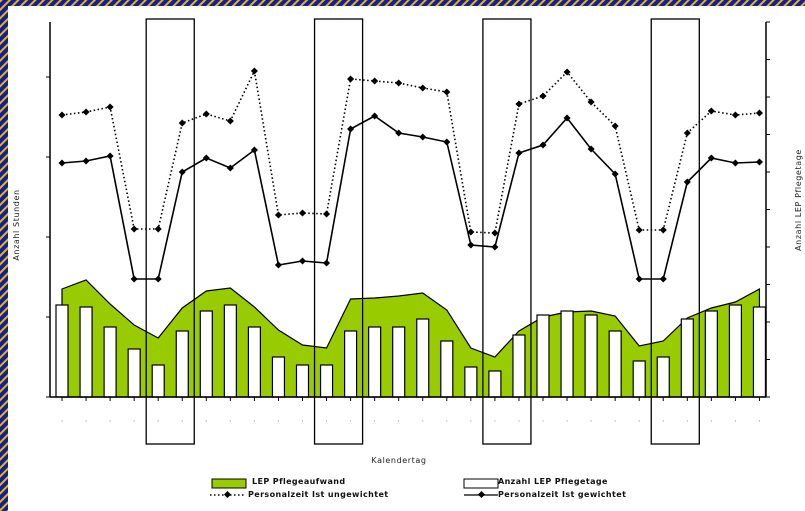  Describe the element at coordinates (318, 494) in the screenshot. I see `legend-label-dotted: Personalzeit Ist ungewichtet` at that location.